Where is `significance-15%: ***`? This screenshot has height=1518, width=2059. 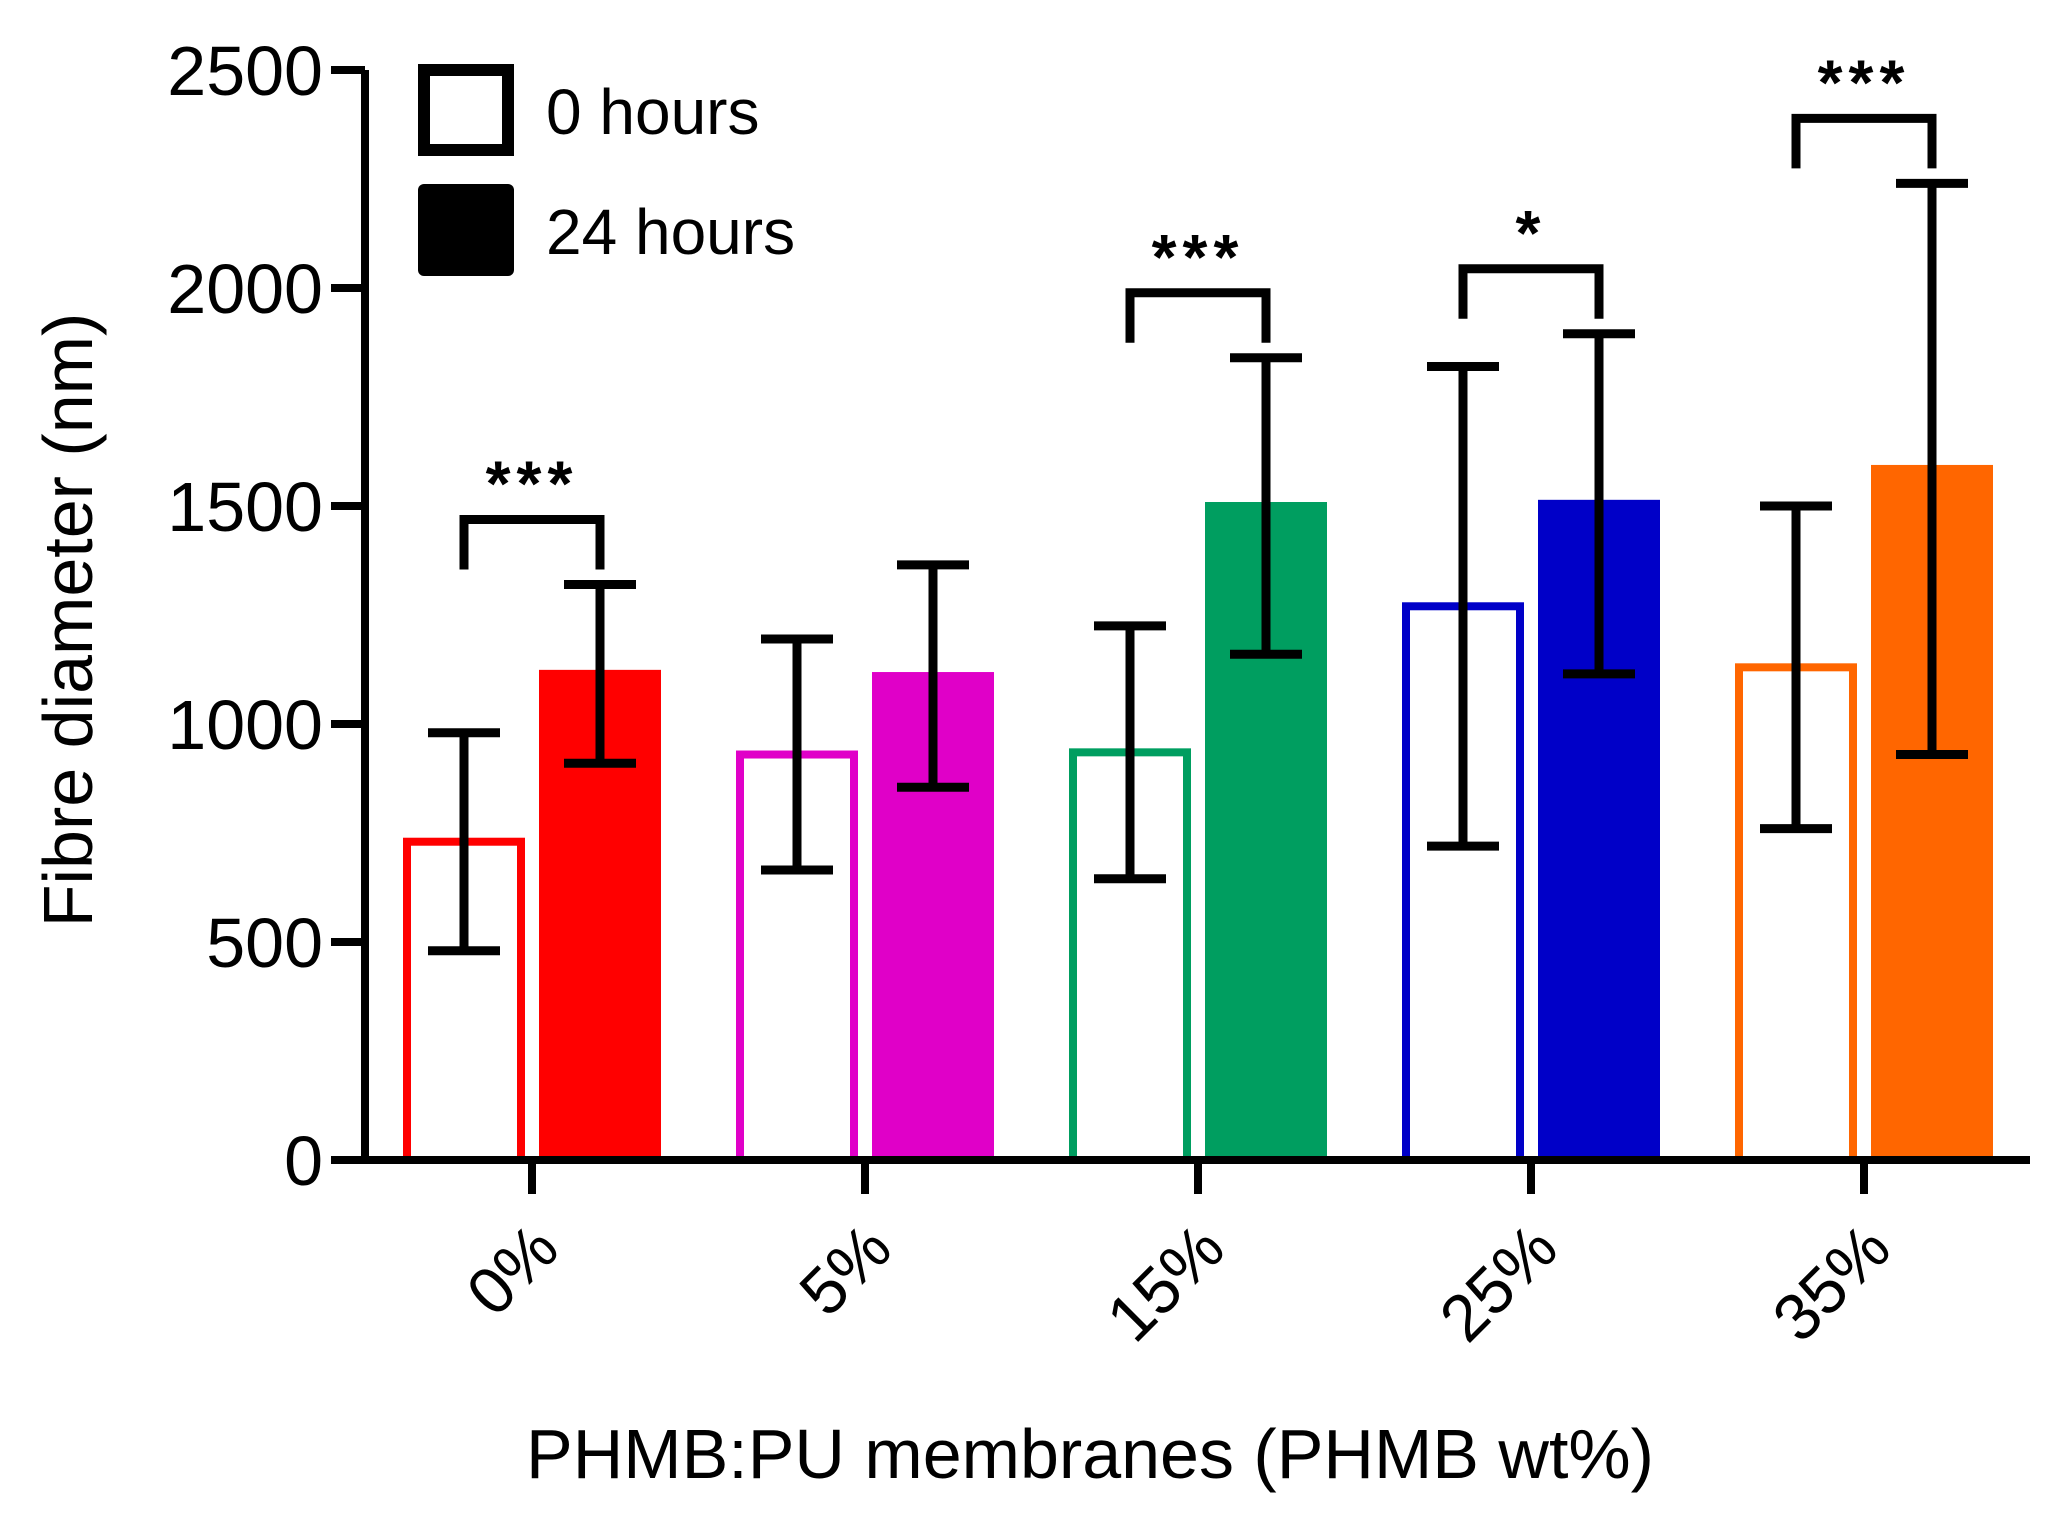 significance-15%: *** is located at coordinates (1198, 282).